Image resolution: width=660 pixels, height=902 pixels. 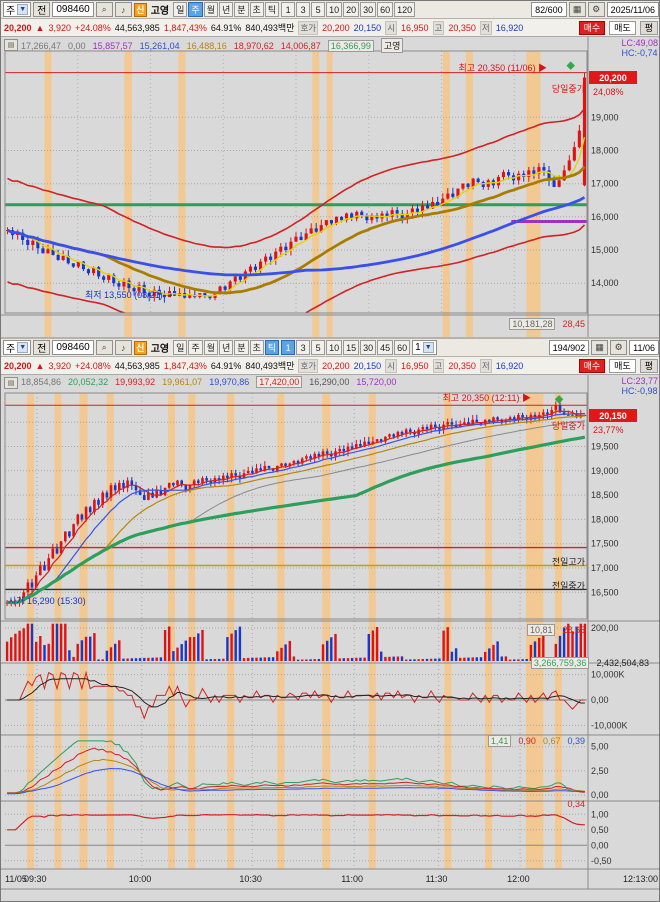 What do you see at coordinates (59, 365) in the screenshot?
I see `change-value: 3,920` at bounding box center [59, 365].